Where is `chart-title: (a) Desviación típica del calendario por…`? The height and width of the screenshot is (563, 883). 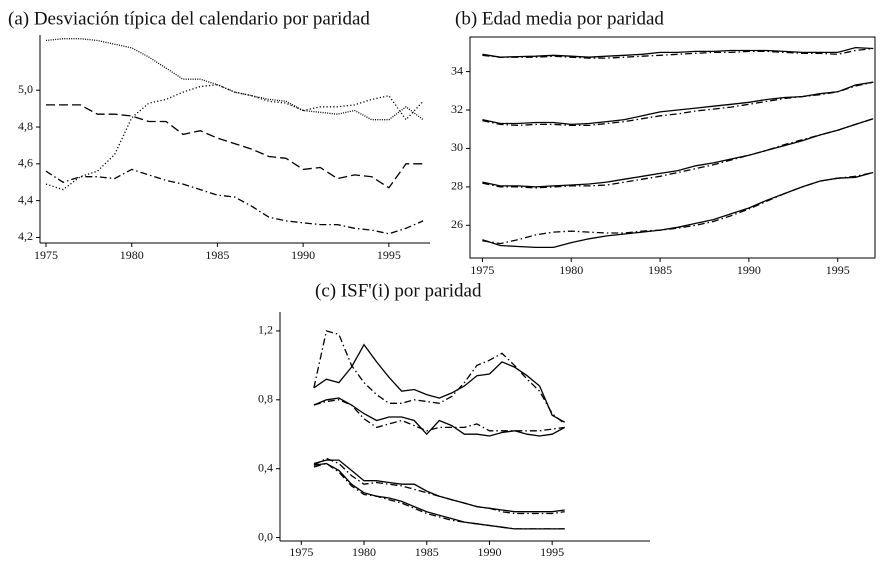
chart-title: (a) Desviación típica del calendario por… is located at coordinates (189, 18).